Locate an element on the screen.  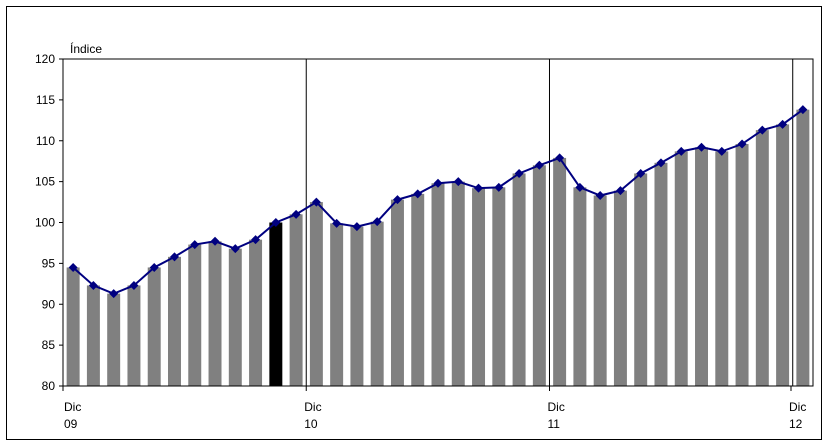
y-tick-label-120: 120 is located at coordinates (45, 59).